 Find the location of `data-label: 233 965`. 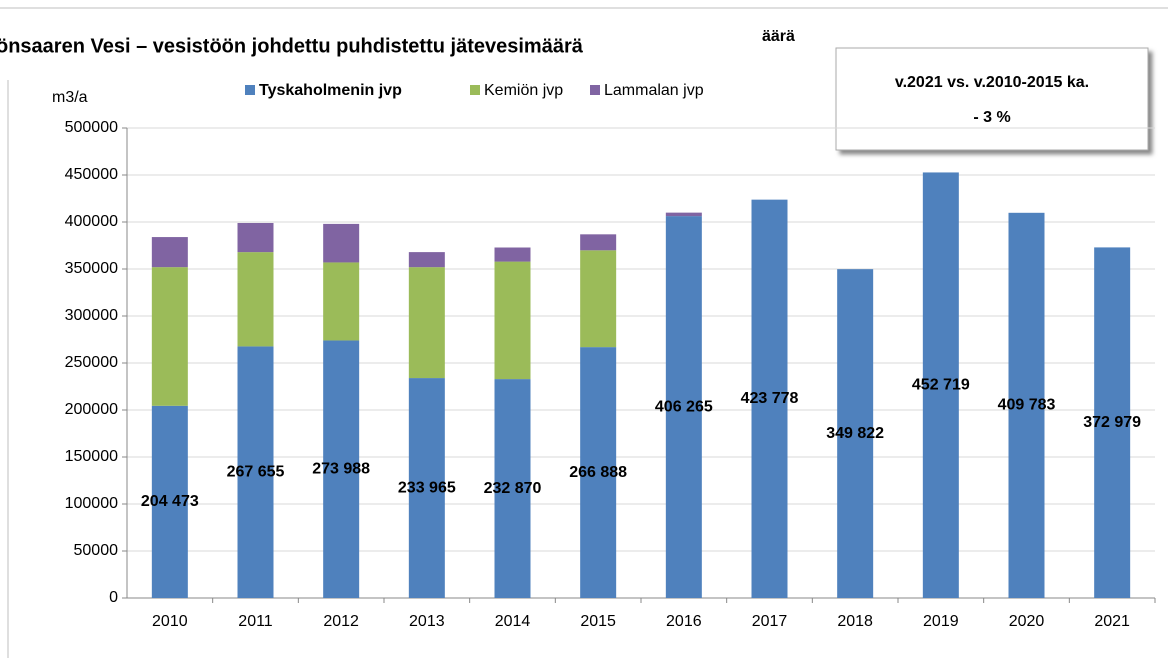

data-label: 233 965 is located at coordinates (427, 487).